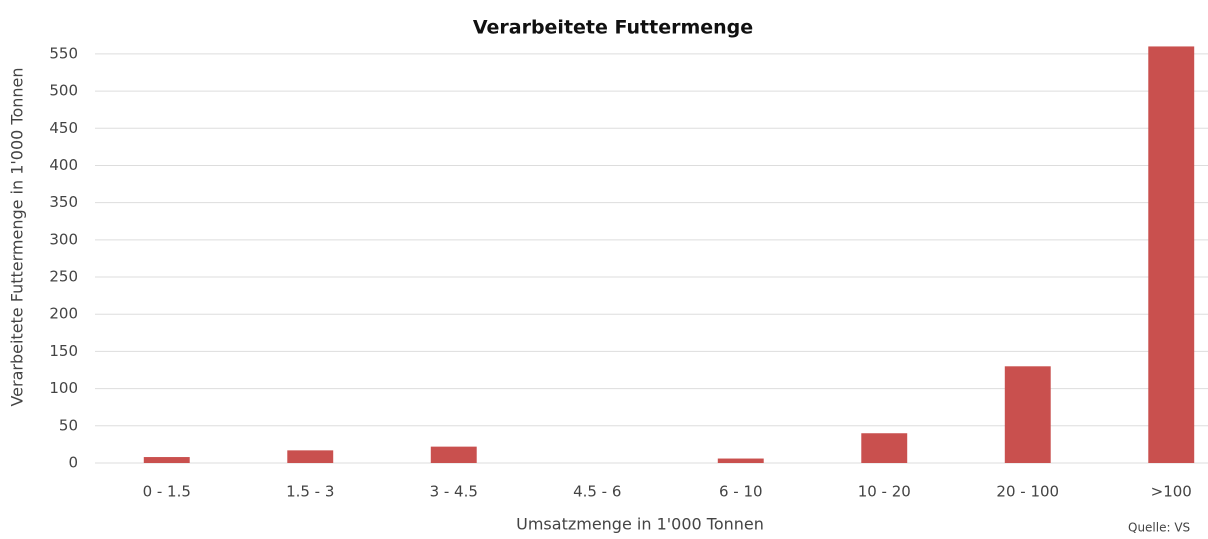 This screenshot has width=1208, height=539. I want to click on x-tick-label: 1.5 - 3, so click(310, 492).